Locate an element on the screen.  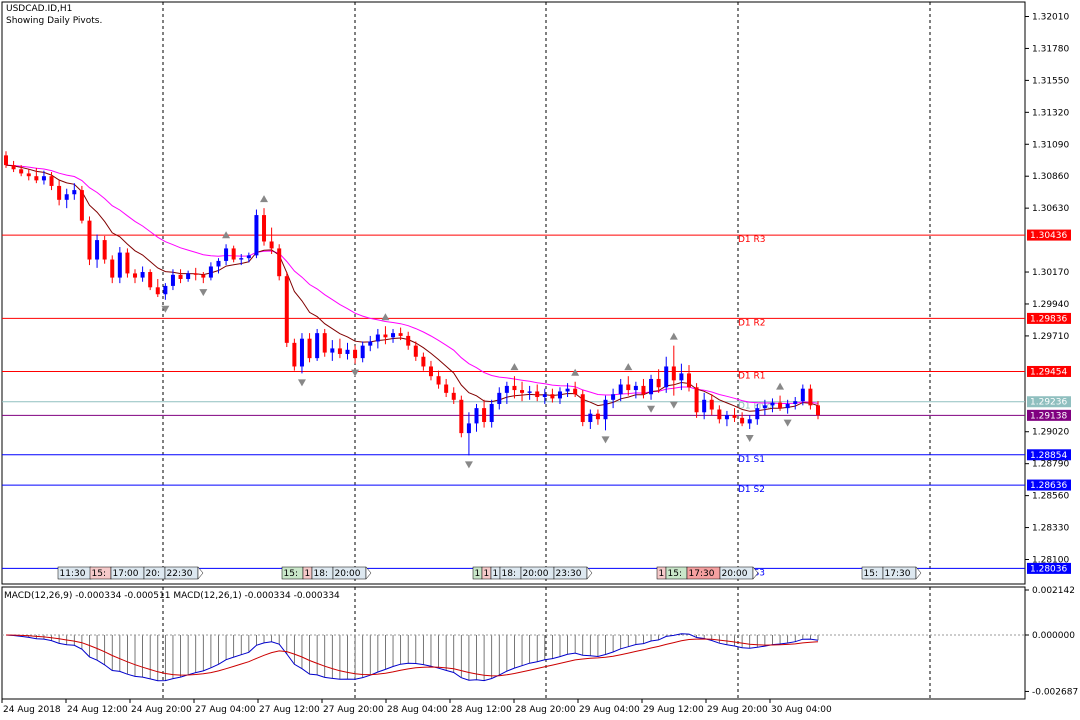
session-marker-label: 11:30 is located at coordinates (73, 574).